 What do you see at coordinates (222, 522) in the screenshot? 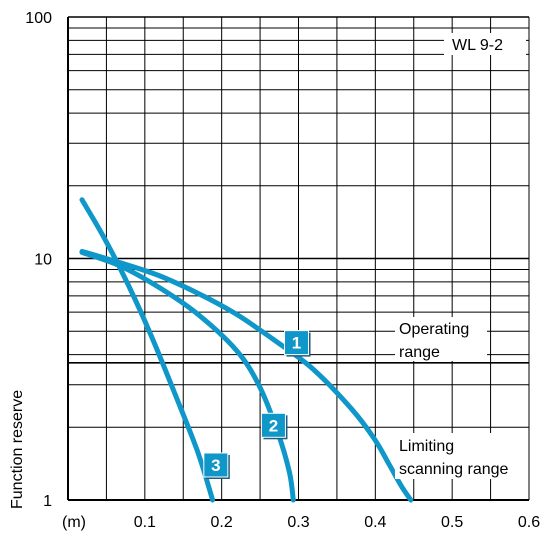
I see `x-tick-label: 0.2` at bounding box center [222, 522].